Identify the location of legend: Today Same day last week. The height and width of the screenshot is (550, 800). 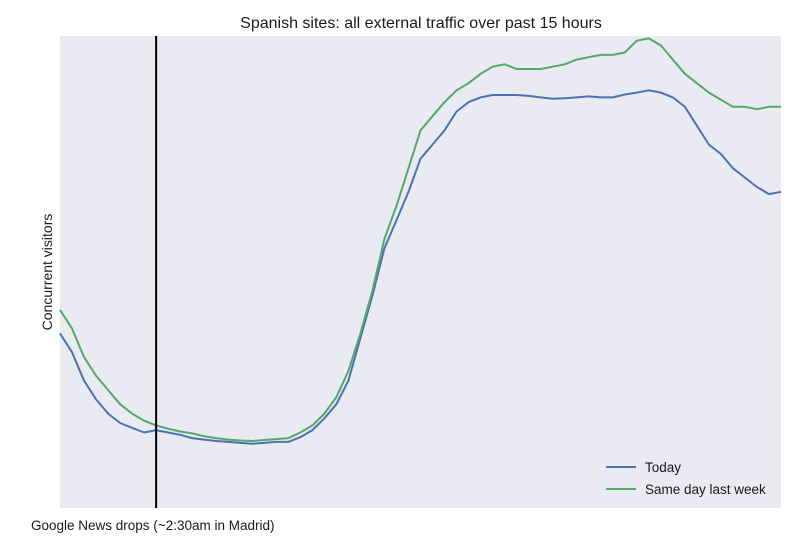
(686, 478).